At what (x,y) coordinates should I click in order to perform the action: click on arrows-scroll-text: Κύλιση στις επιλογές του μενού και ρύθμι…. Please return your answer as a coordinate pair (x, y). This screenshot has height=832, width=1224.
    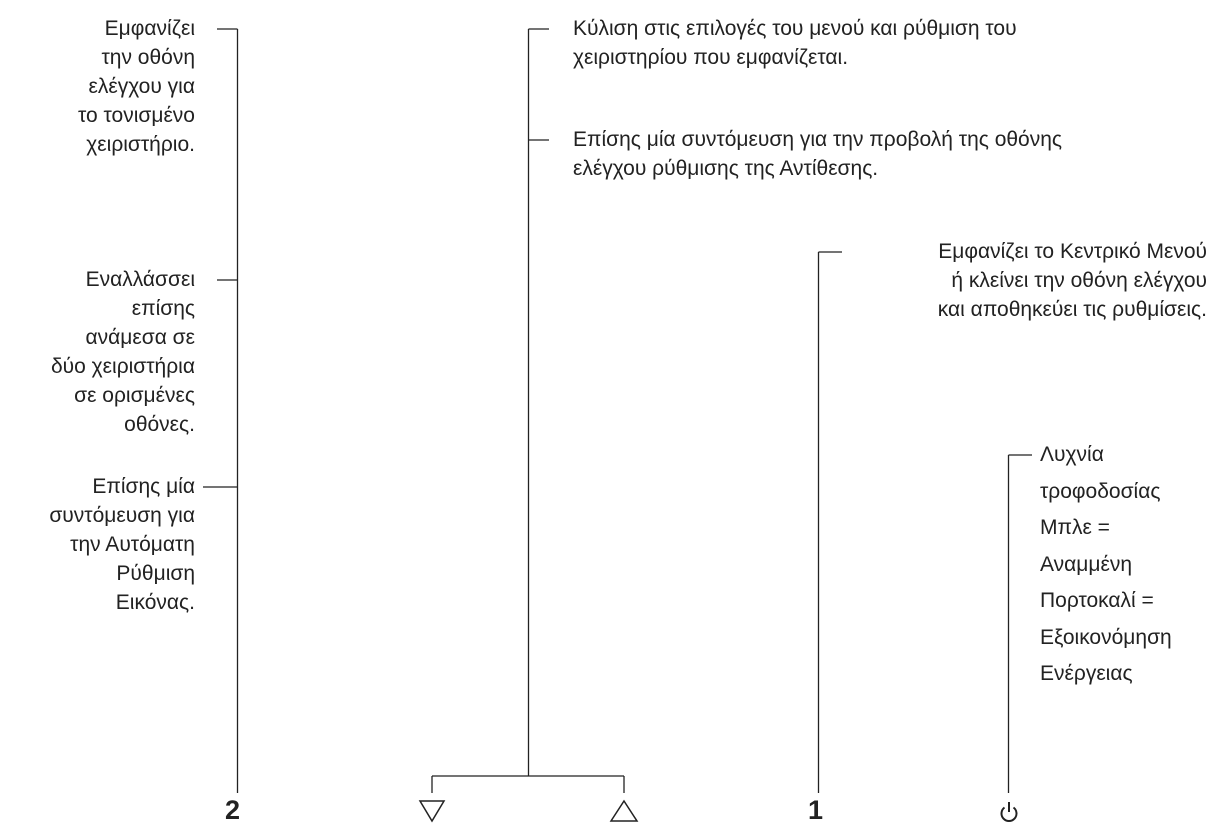
    Looking at the image, I should click on (795, 43).